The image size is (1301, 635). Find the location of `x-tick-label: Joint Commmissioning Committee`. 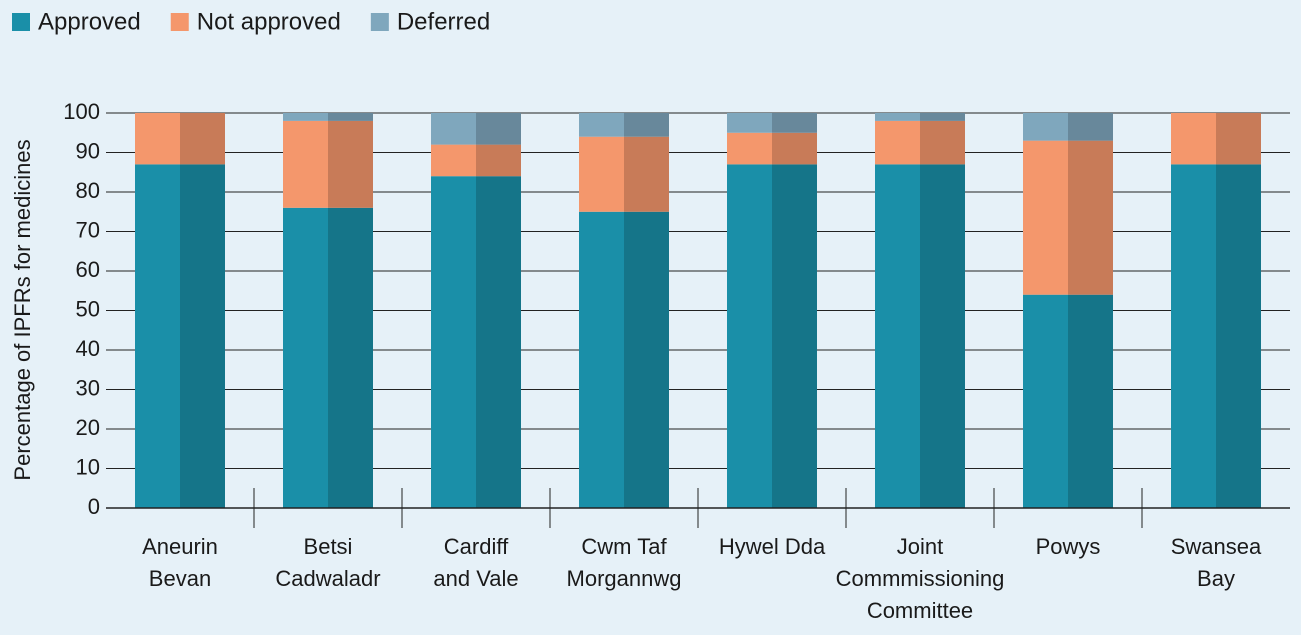

x-tick-label: Joint Commmissioning Committee is located at coordinates (920, 578).